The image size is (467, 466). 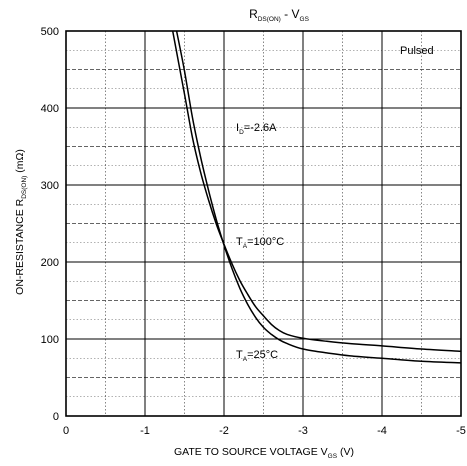 What do you see at coordinates (50, 32) in the screenshot?
I see `y-tick-label: 500` at bounding box center [50, 32].